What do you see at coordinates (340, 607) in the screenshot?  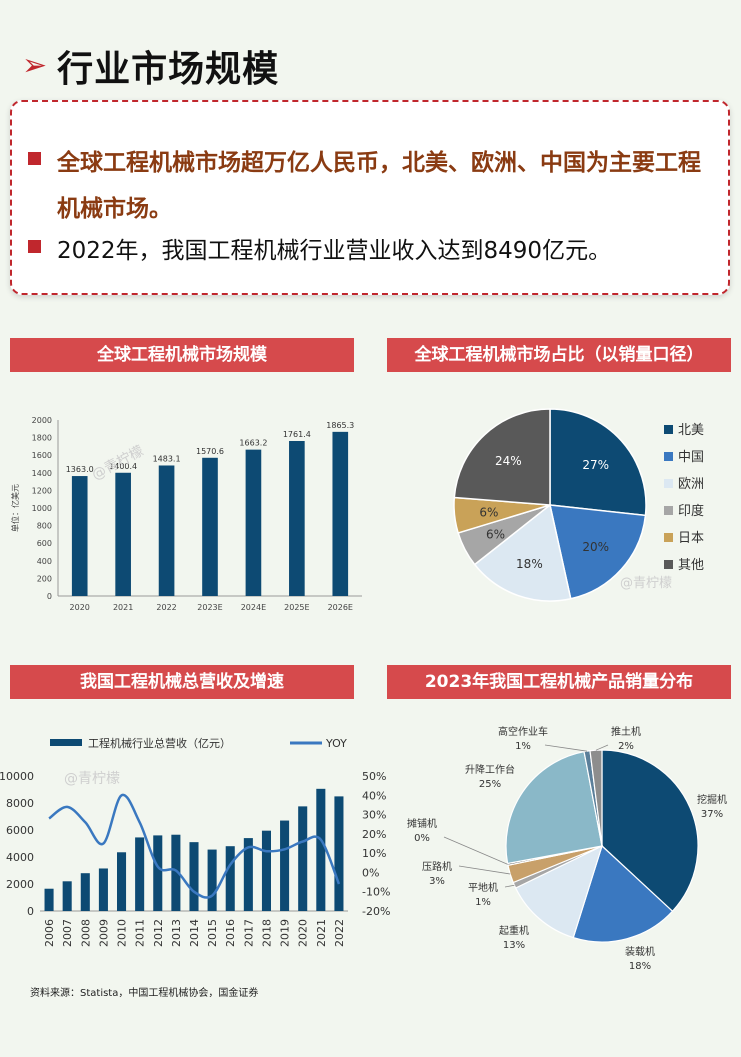 I see `x-tick-label: 2026E` at bounding box center [340, 607].